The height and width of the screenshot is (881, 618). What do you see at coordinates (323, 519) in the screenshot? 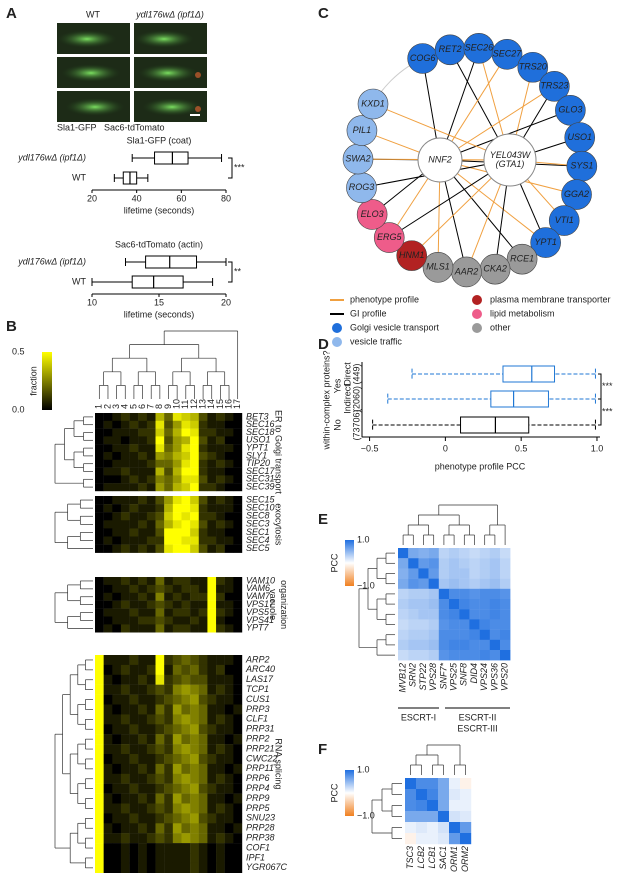
I see `panel-label: E` at bounding box center [323, 519].